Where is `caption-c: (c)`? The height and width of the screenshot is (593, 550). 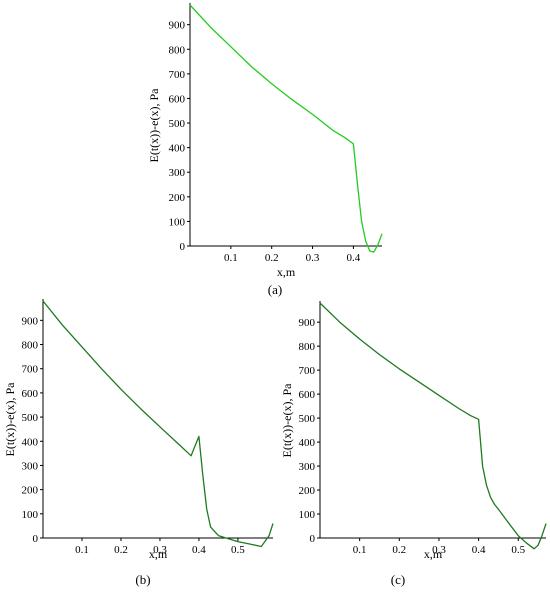
caption-c: (c) is located at coordinates (398, 579).